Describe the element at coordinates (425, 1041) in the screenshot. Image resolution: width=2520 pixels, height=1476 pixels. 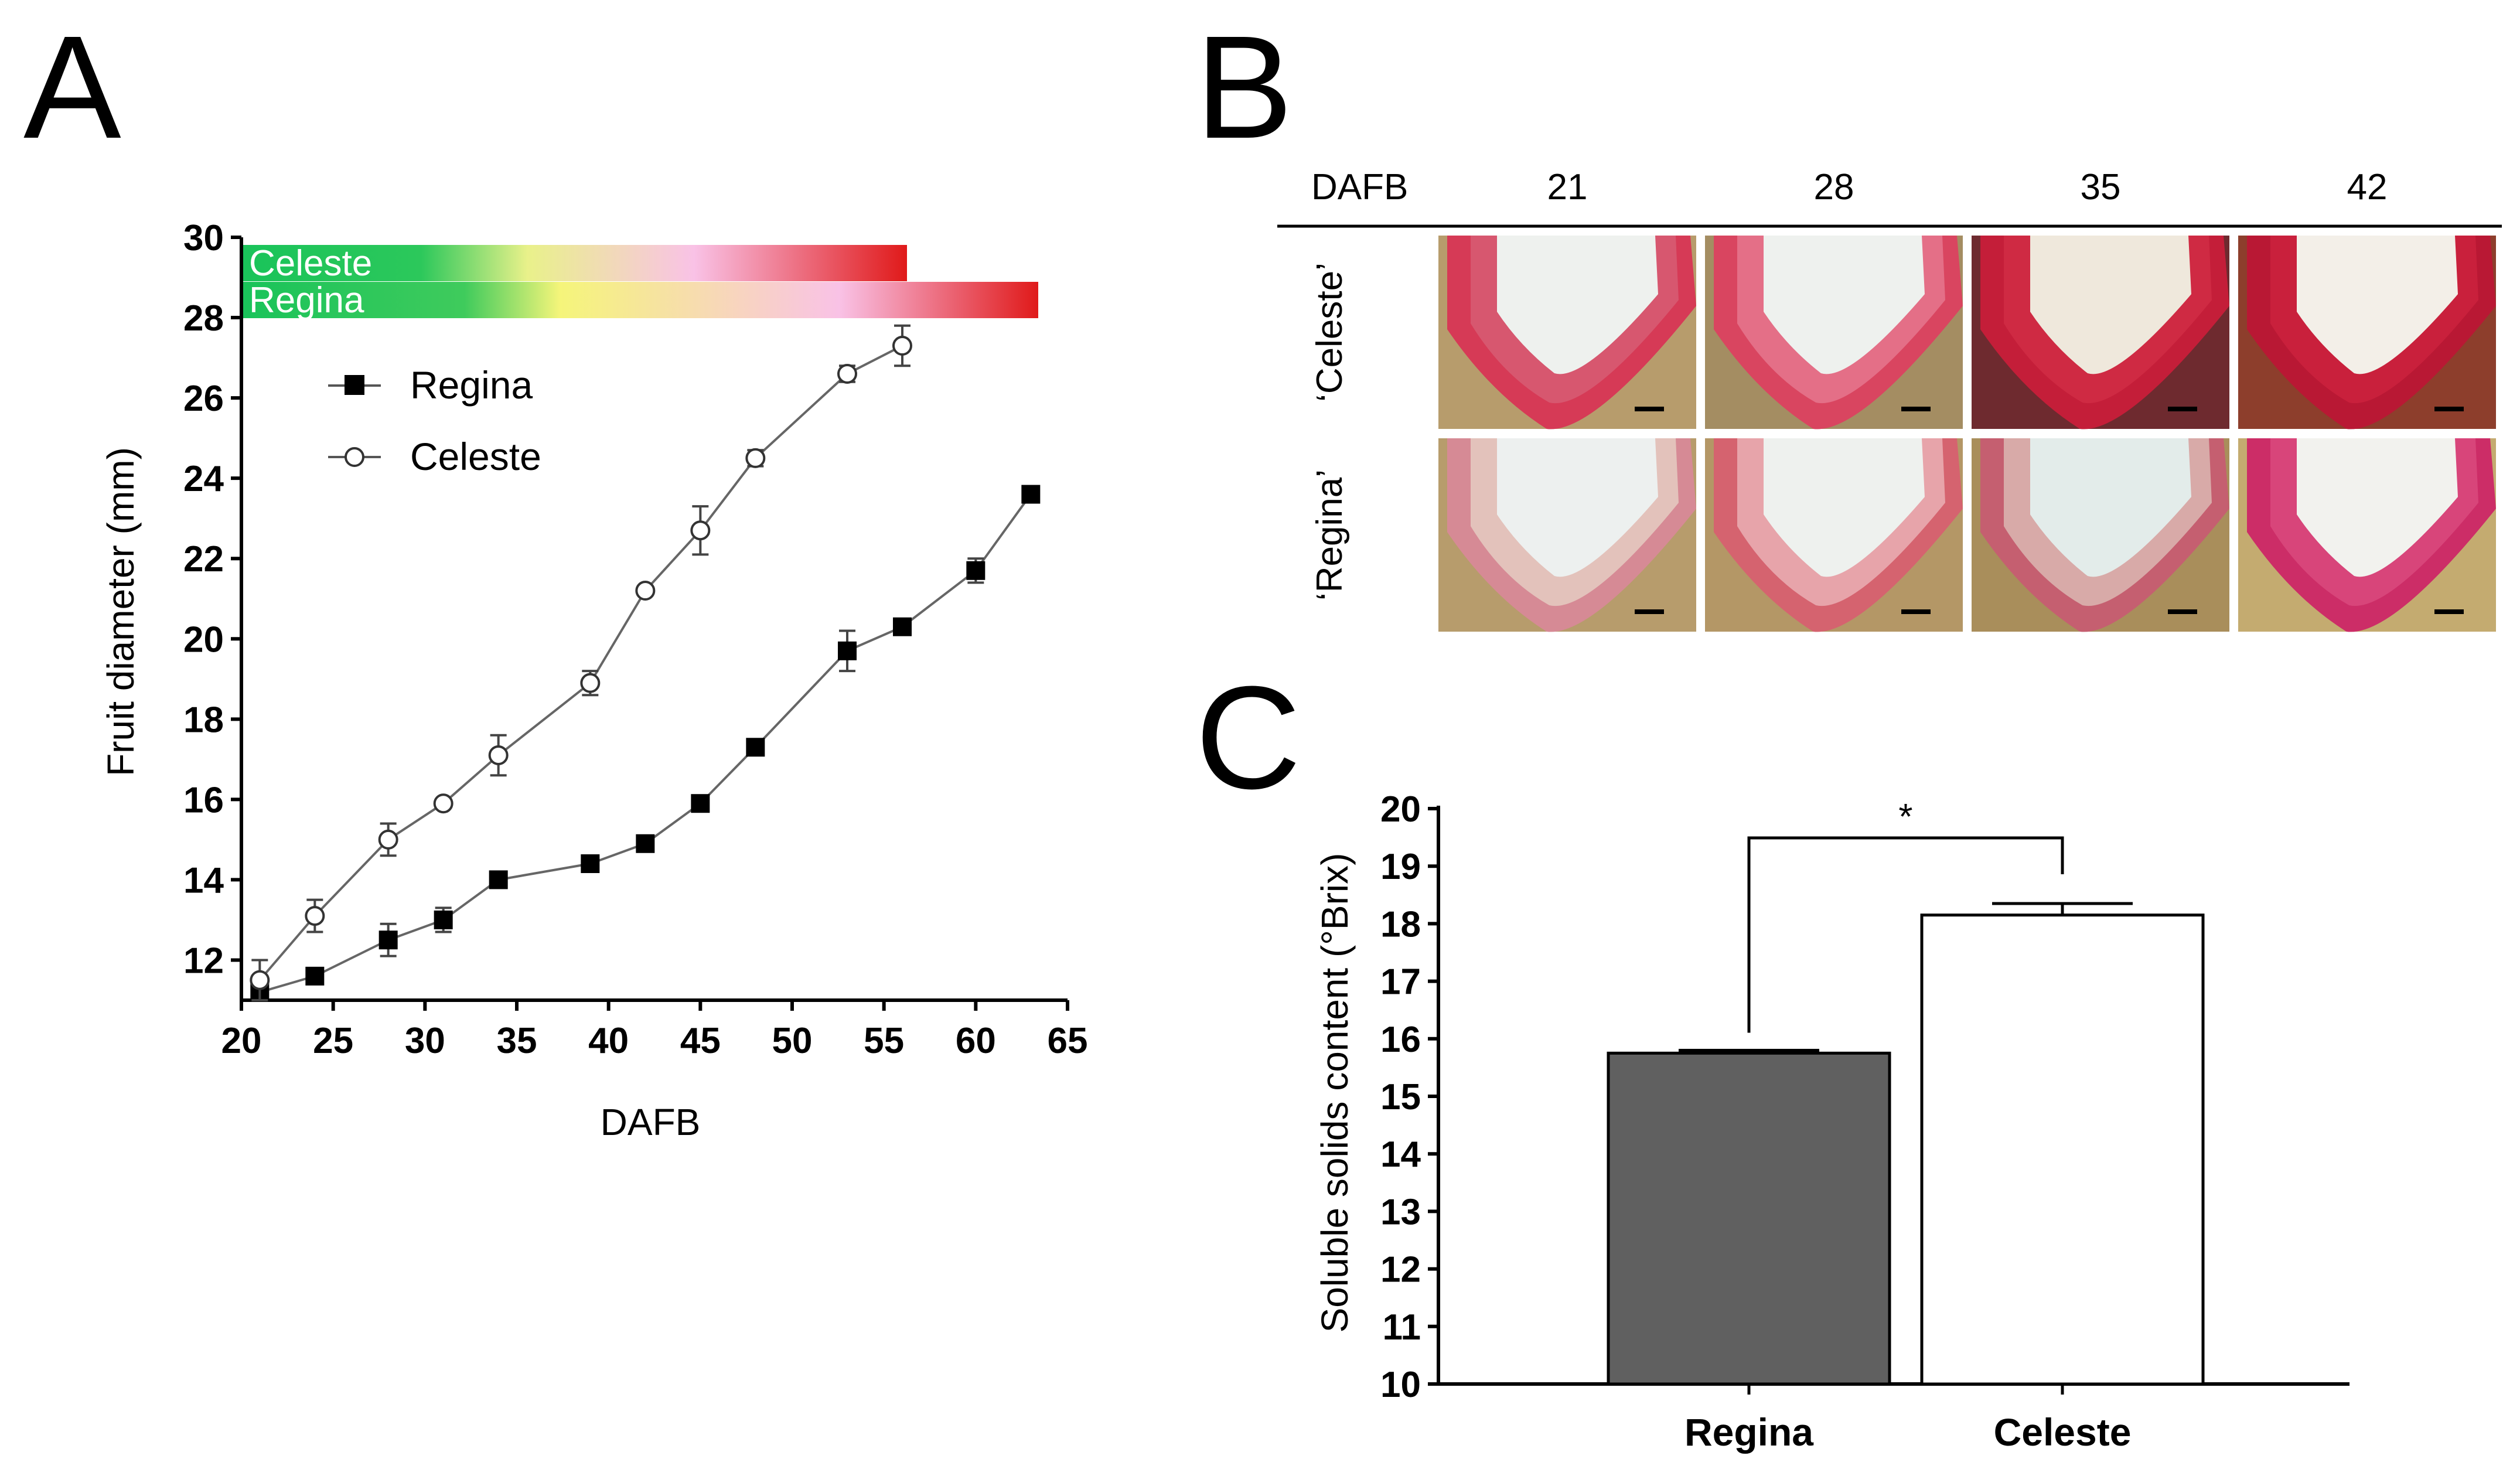
I see `x-tick-label: 30` at that location.